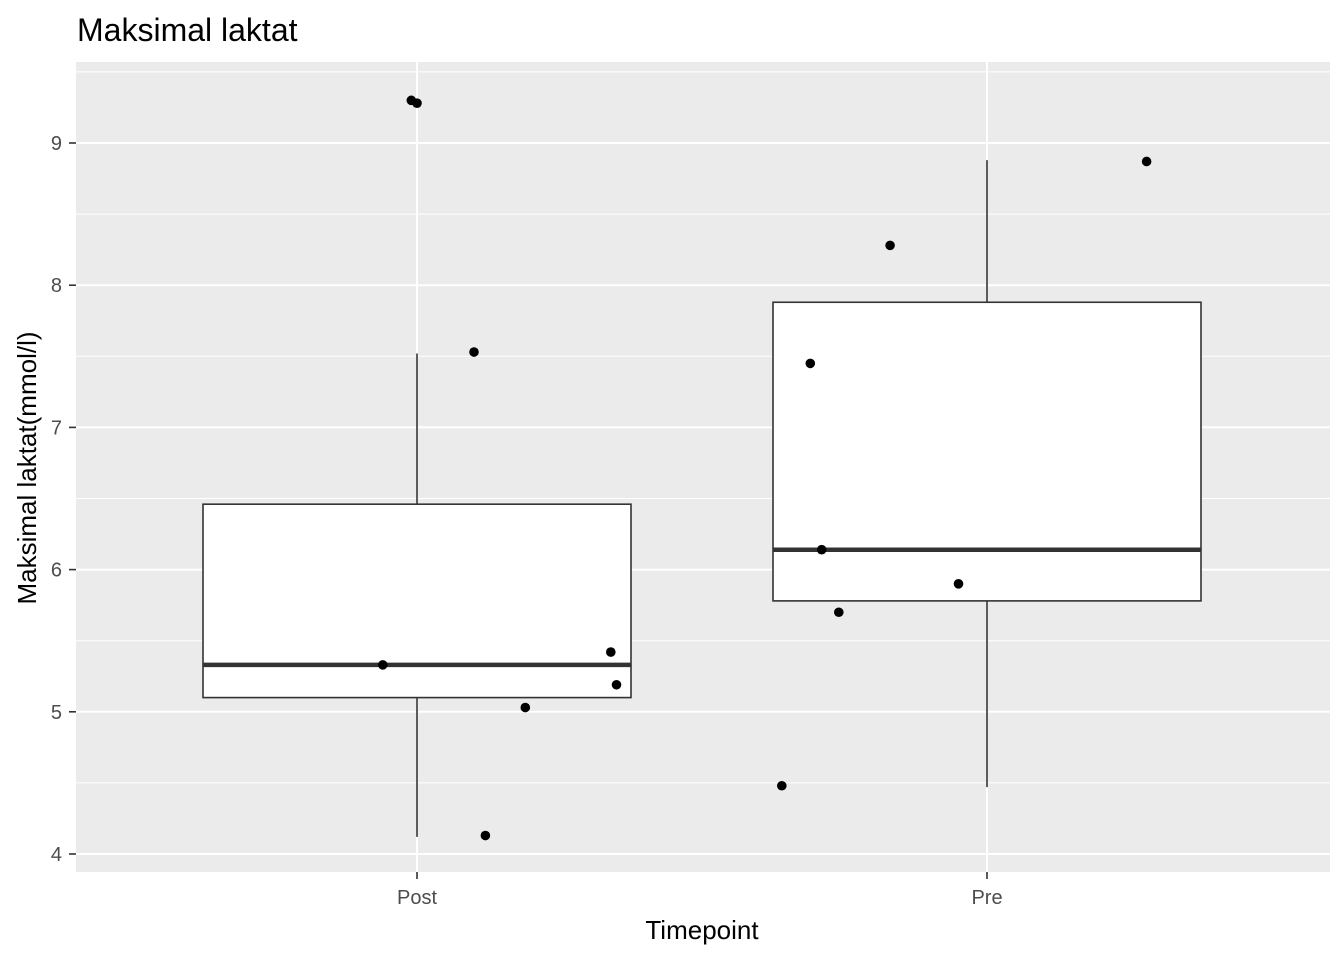 This screenshot has width=1344, height=960. Describe the element at coordinates (56, 286) in the screenshot. I see `y-tick-label: 8` at that location.